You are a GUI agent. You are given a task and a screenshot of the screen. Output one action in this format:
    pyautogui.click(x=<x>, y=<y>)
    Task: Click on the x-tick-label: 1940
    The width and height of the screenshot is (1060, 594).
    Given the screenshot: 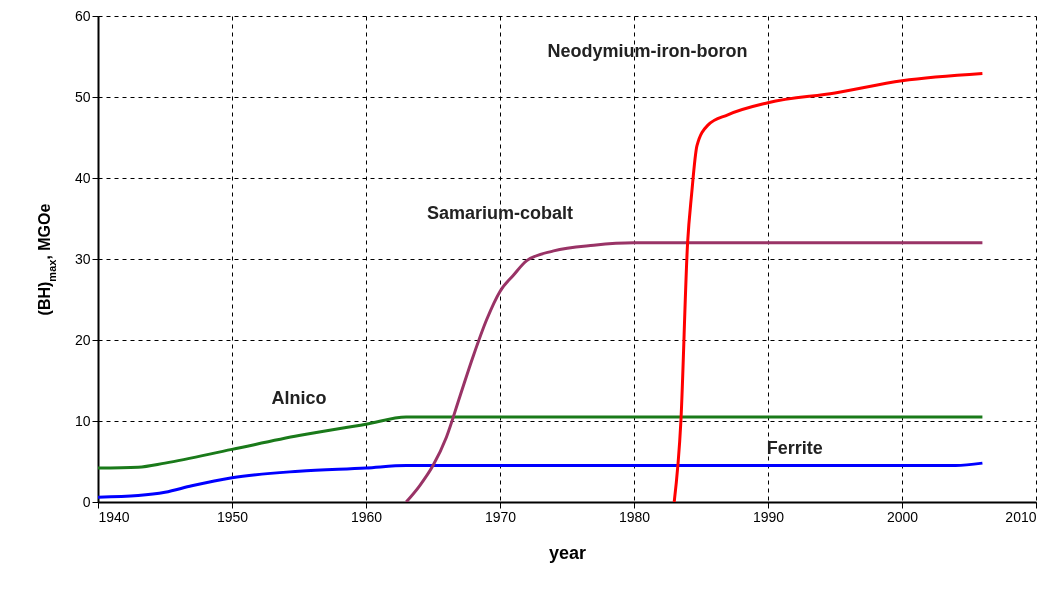 What is the action you would take?
    pyautogui.click(x=114, y=516)
    